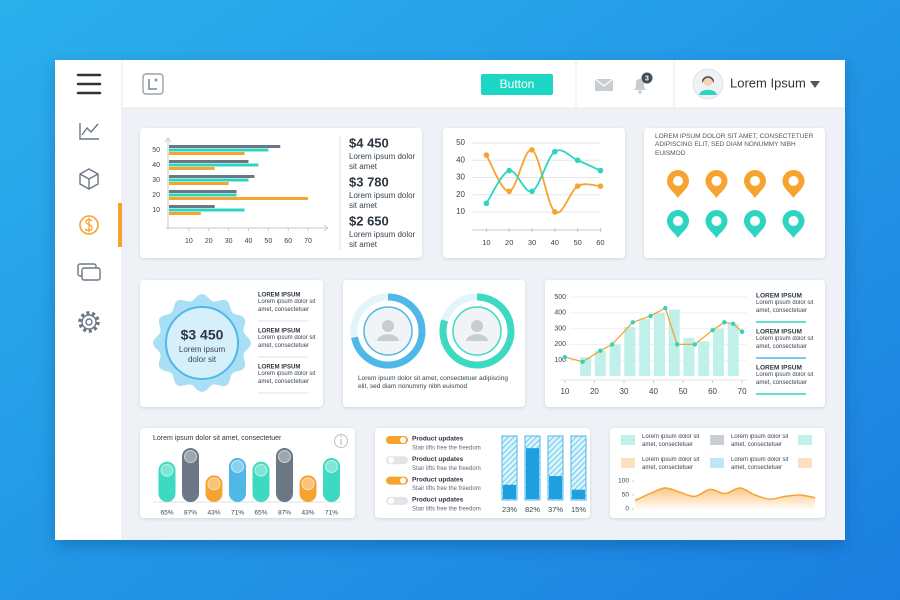 This screenshot has width=900, height=600. I want to click on nav-settings, so click(89, 322).